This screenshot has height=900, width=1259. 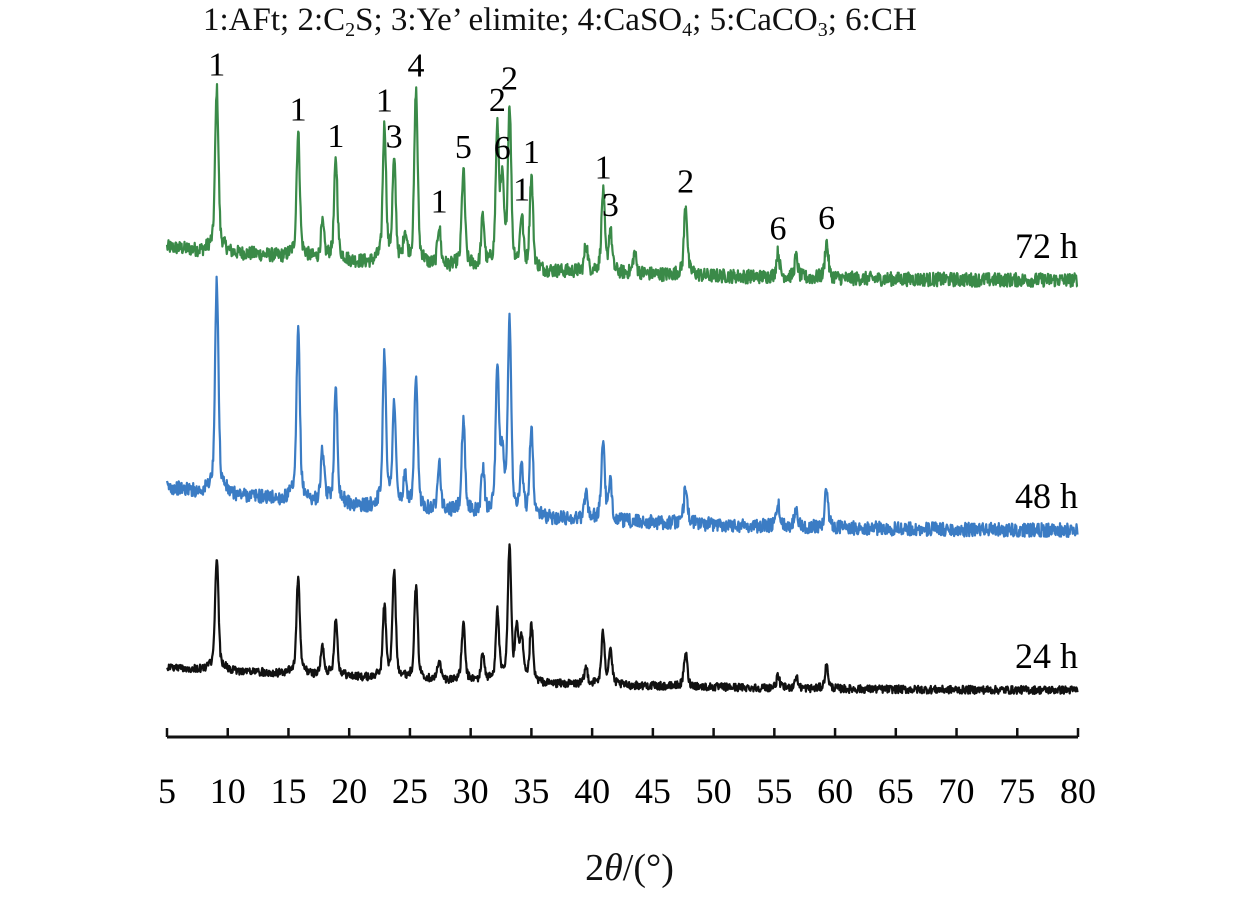 What do you see at coordinates (1078, 791) in the screenshot?
I see `x-tick-label: 80` at bounding box center [1078, 791].